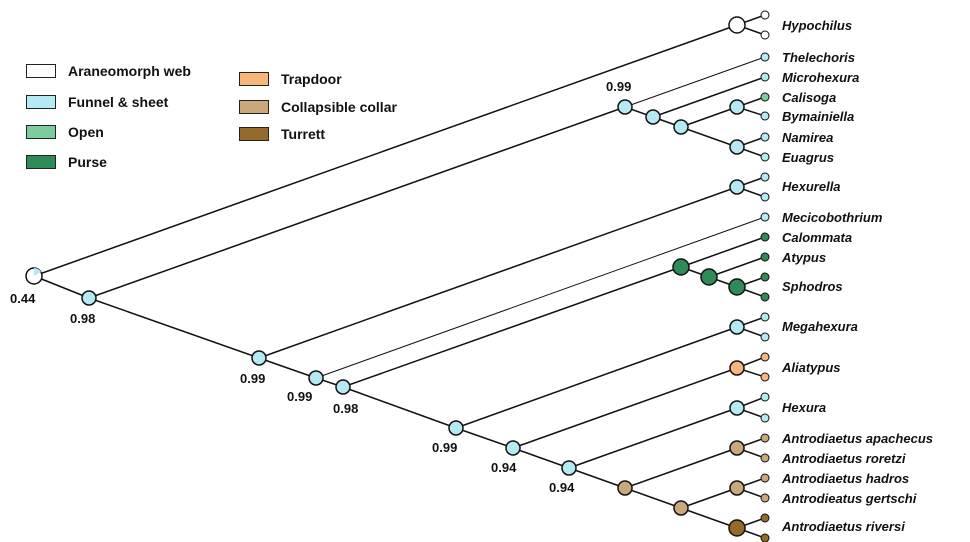 The width and height of the screenshot is (970, 542). I want to click on tip-microhexura, so click(765, 77).